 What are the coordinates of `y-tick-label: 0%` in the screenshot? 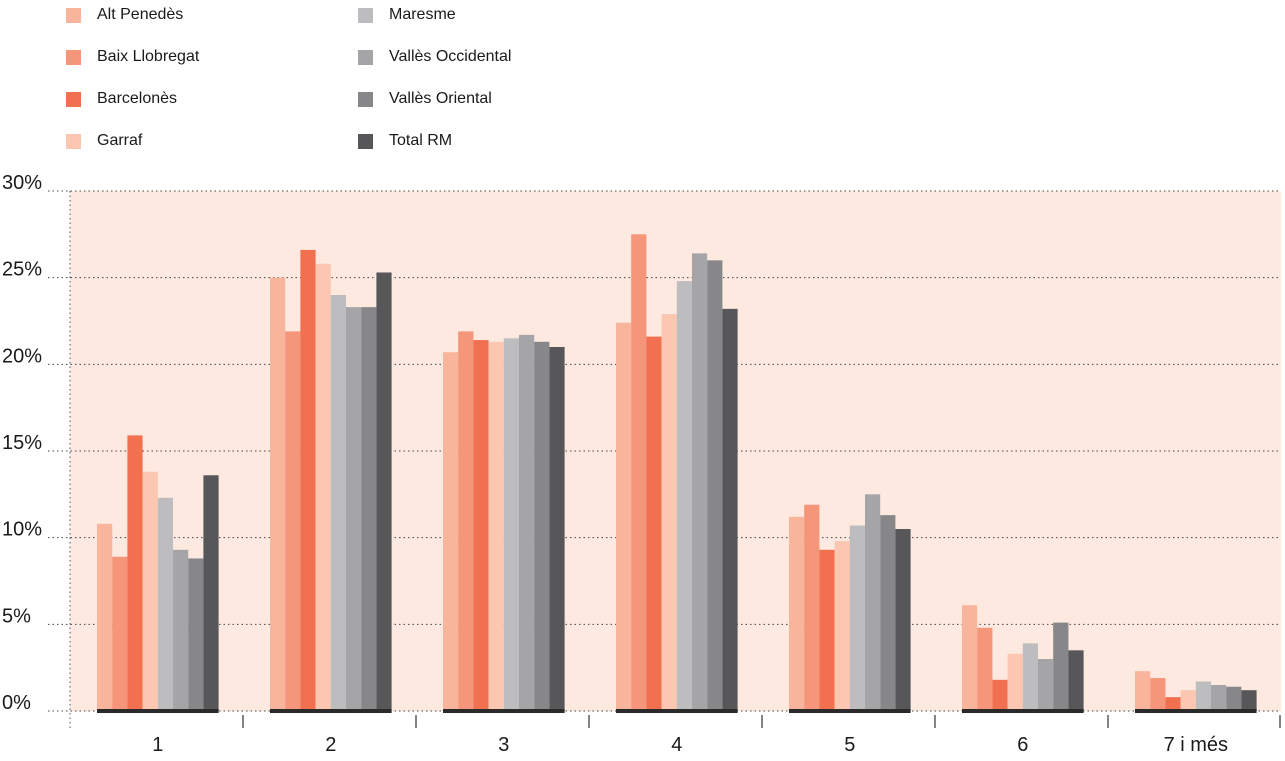 It's located at (16, 703).